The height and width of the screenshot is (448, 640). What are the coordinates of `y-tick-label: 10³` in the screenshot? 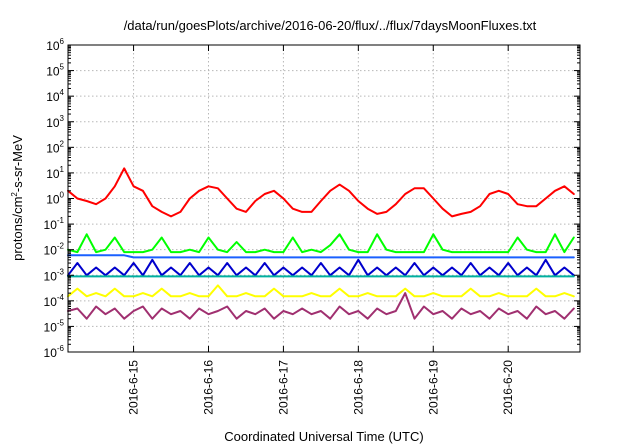 It's located at (55, 122).